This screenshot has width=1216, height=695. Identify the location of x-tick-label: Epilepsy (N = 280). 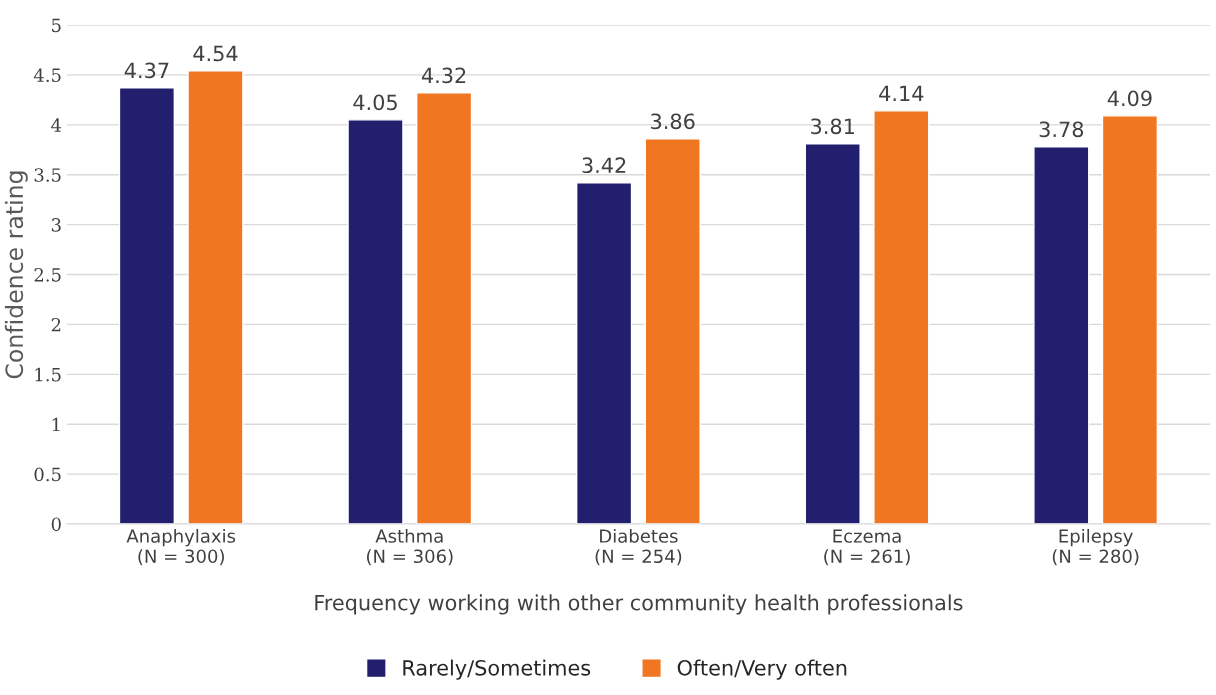
(1095, 547).